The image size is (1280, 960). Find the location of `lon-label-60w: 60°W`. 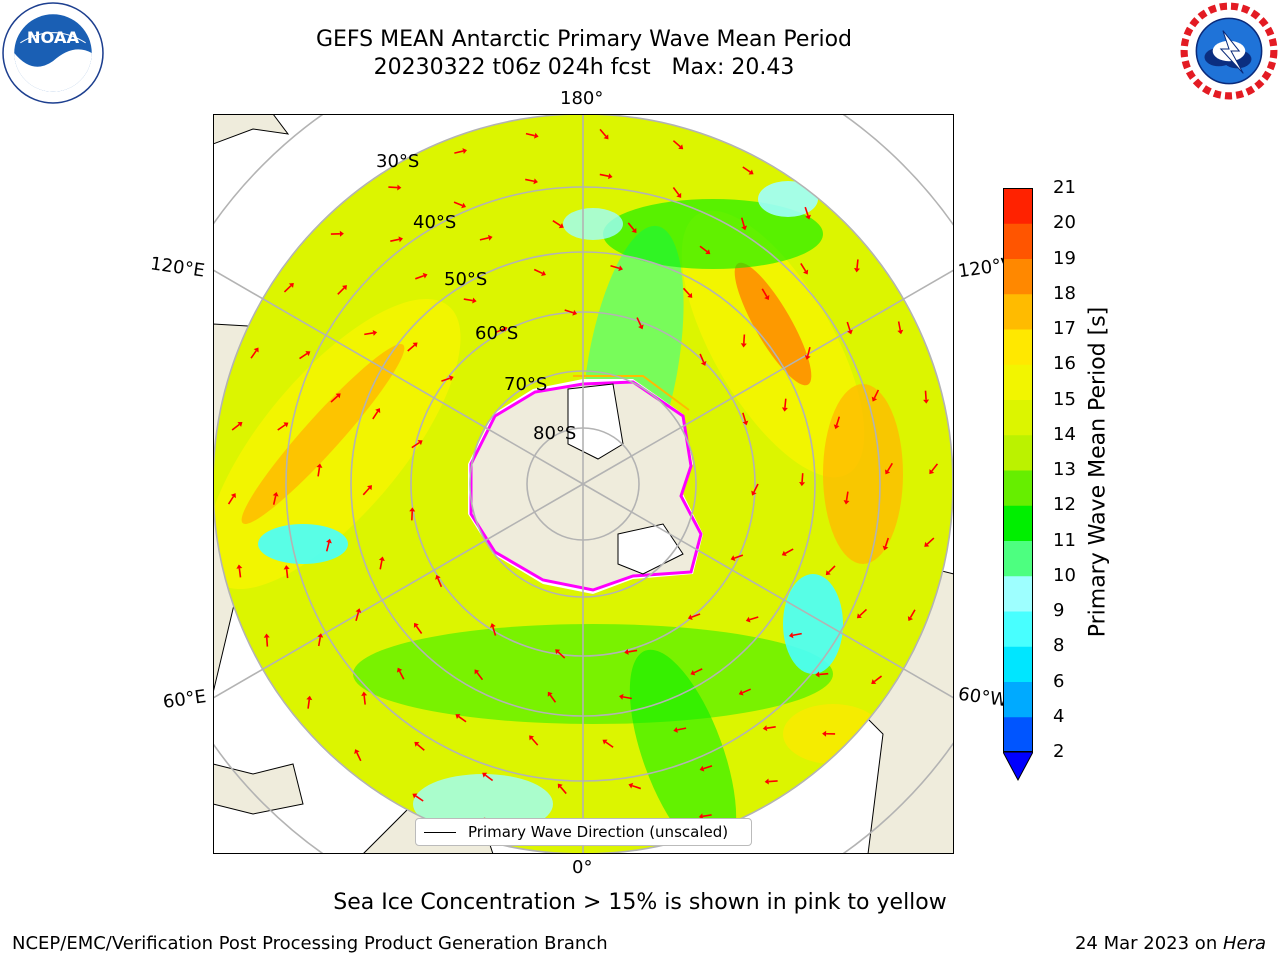

lon-label-60w: 60°W is located at coordinates (982, 697).